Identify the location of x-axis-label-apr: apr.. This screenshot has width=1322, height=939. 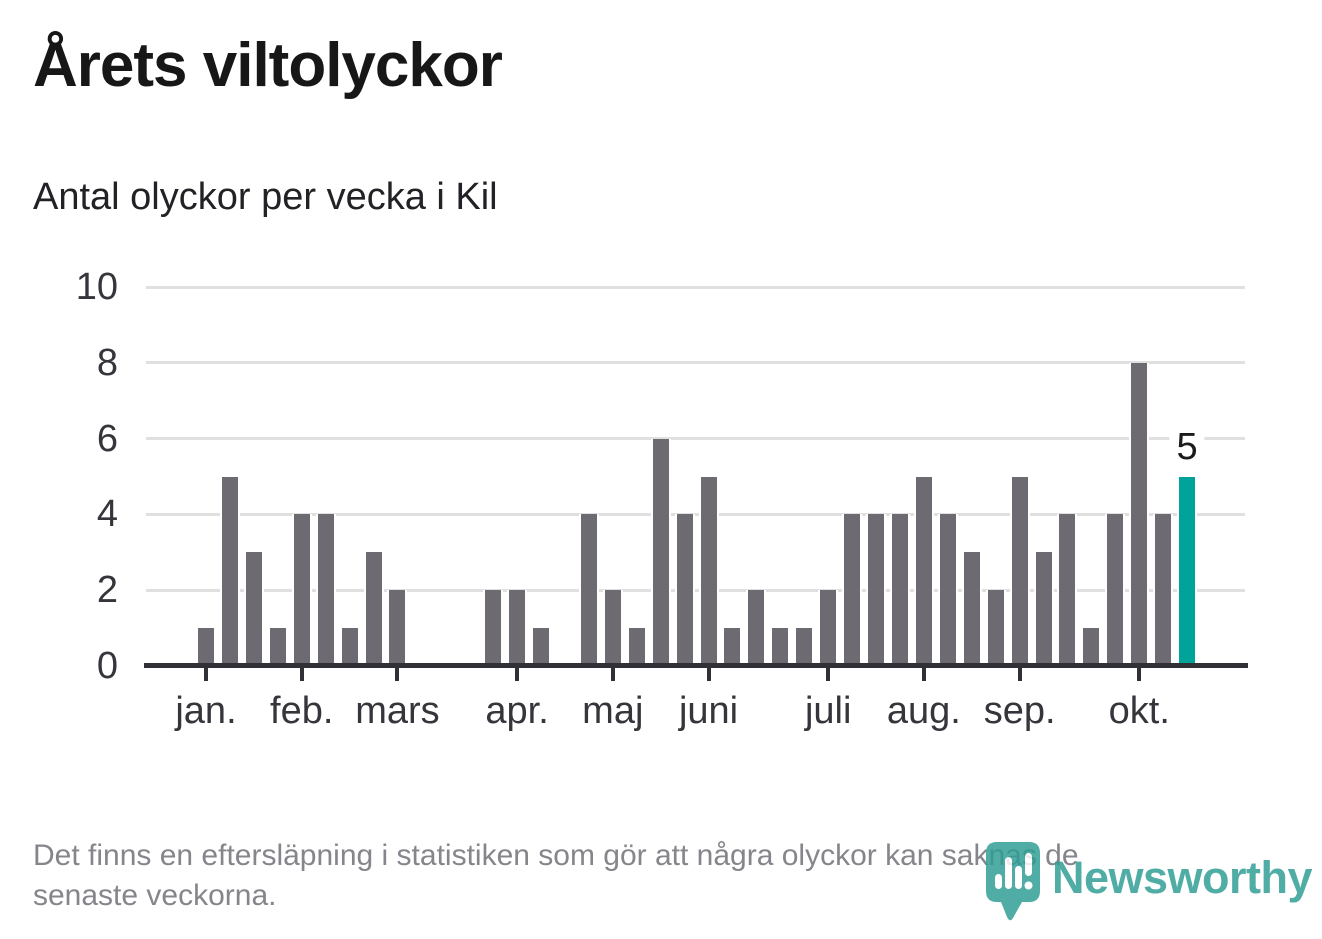
(517, 711).